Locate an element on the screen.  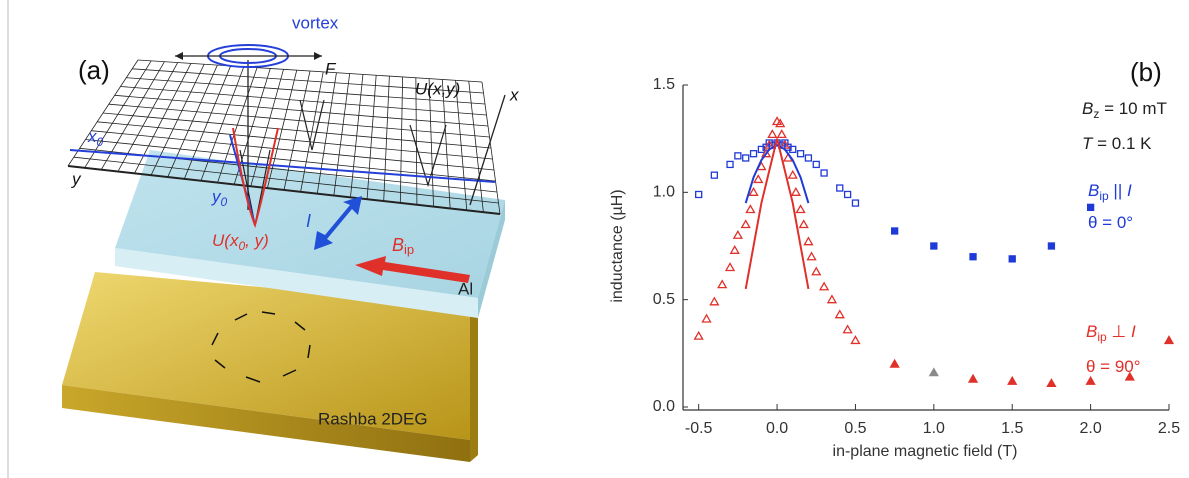
annotation: Bip || I is located at coordinates (1110, 192).